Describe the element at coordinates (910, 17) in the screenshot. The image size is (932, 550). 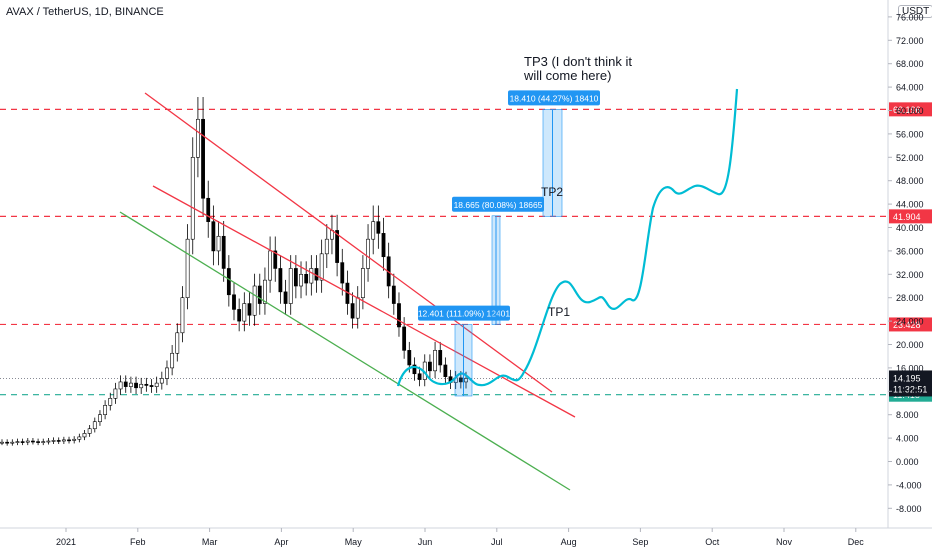
I see `y-tick-label: 76.000` at that location.